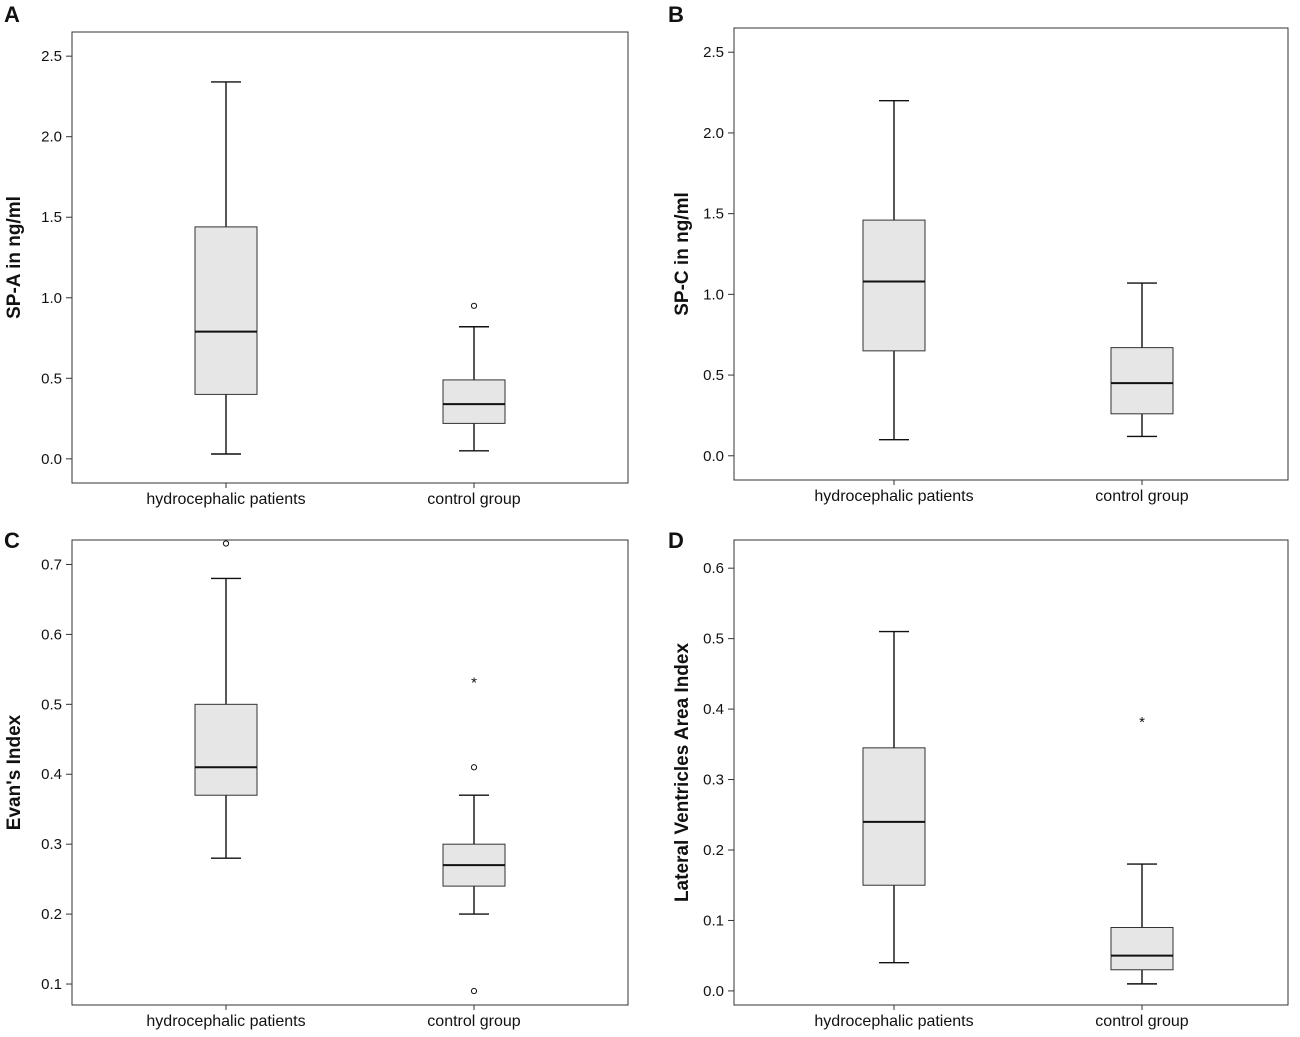 This screenshot has width=1300, height=1037. Describe the element at coordinates (682, 254) in the screenshot. I see `y-axis-label: SP-C in ng/ml` at that location.